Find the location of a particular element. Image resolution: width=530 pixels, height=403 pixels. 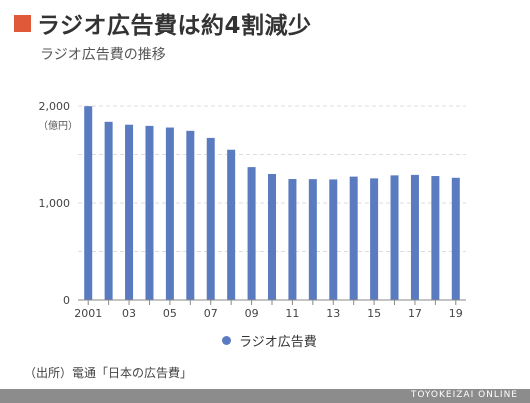

x-tick-label: 13 is located at coordinates (333, 313).